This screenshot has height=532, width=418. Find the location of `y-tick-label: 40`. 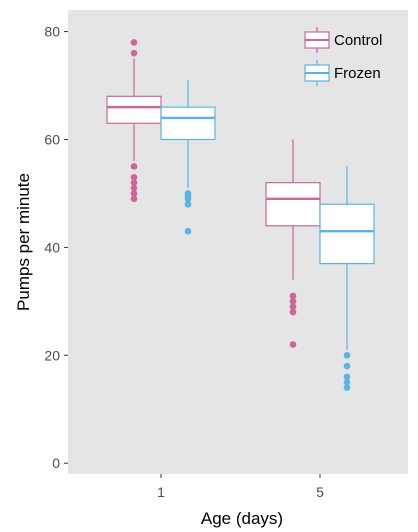

y-tick-label: 40 is located at coordinates (52, 247).